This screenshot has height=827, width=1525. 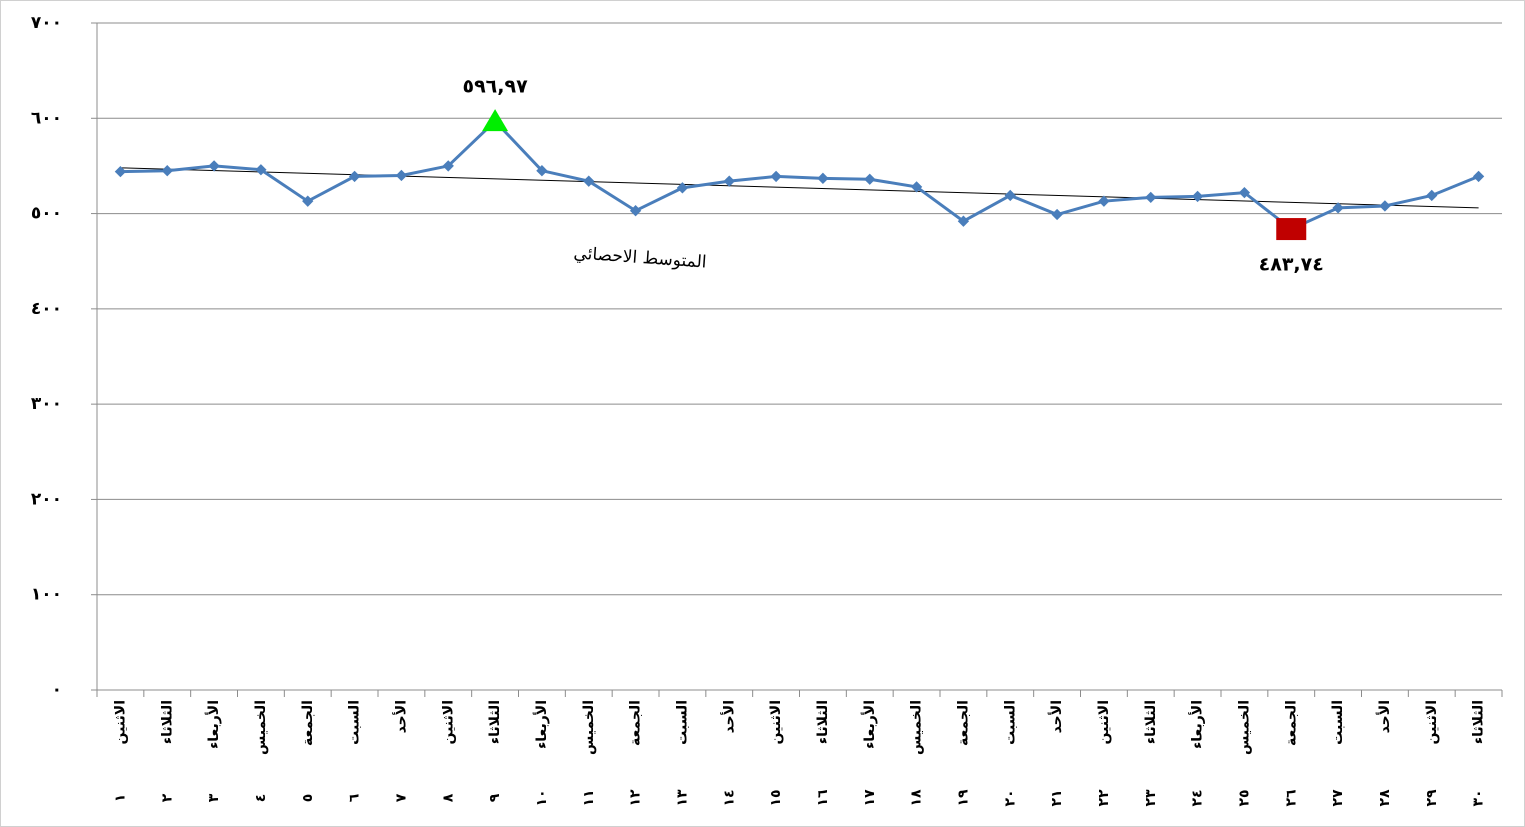 What do you see at coordinates (46, 309) in the screenshot?
I see `y-tick-label: ٤٠٠` at bounding box center [46, 309].